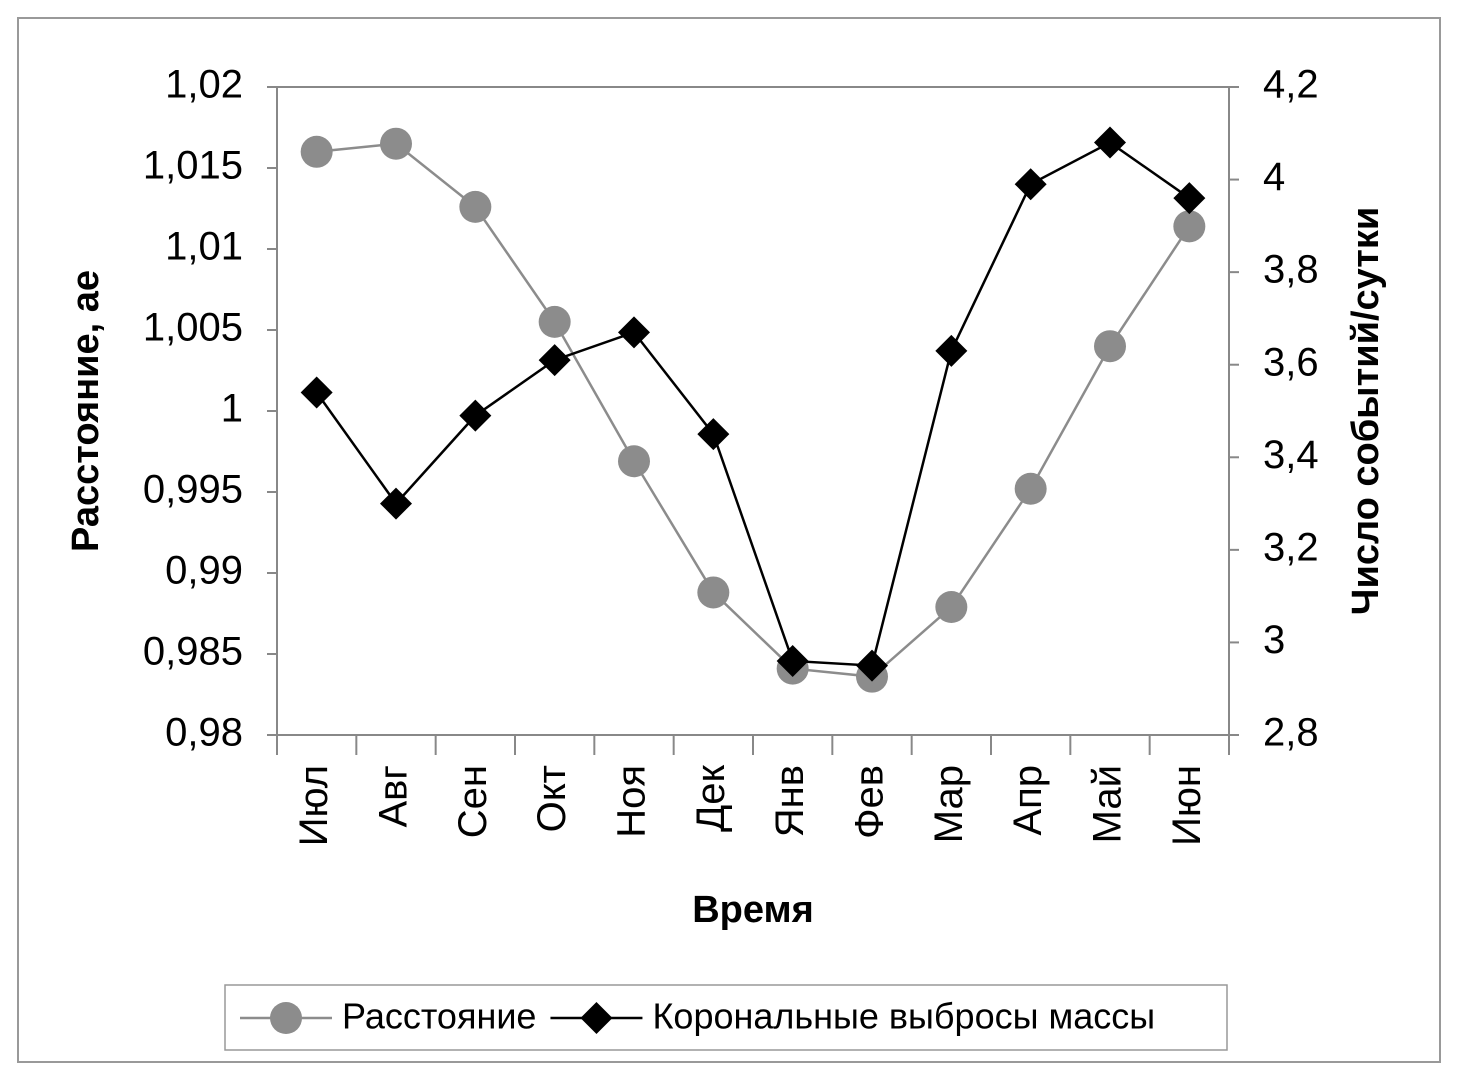 Image resolution: width=1458 pixels, height=1080 pixels. What do you see at coordinates (1291, 362) in the screenshot?
I see `y2-tick-label: 3,6` at bounding box center [1291, 362].